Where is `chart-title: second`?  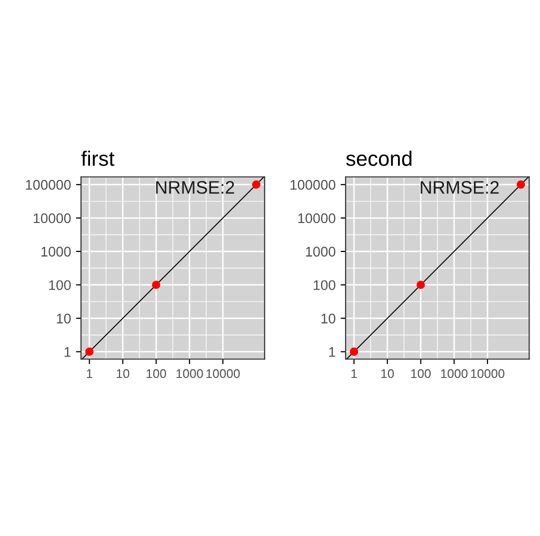
chart-title: second is located at coordinates (379, 158).